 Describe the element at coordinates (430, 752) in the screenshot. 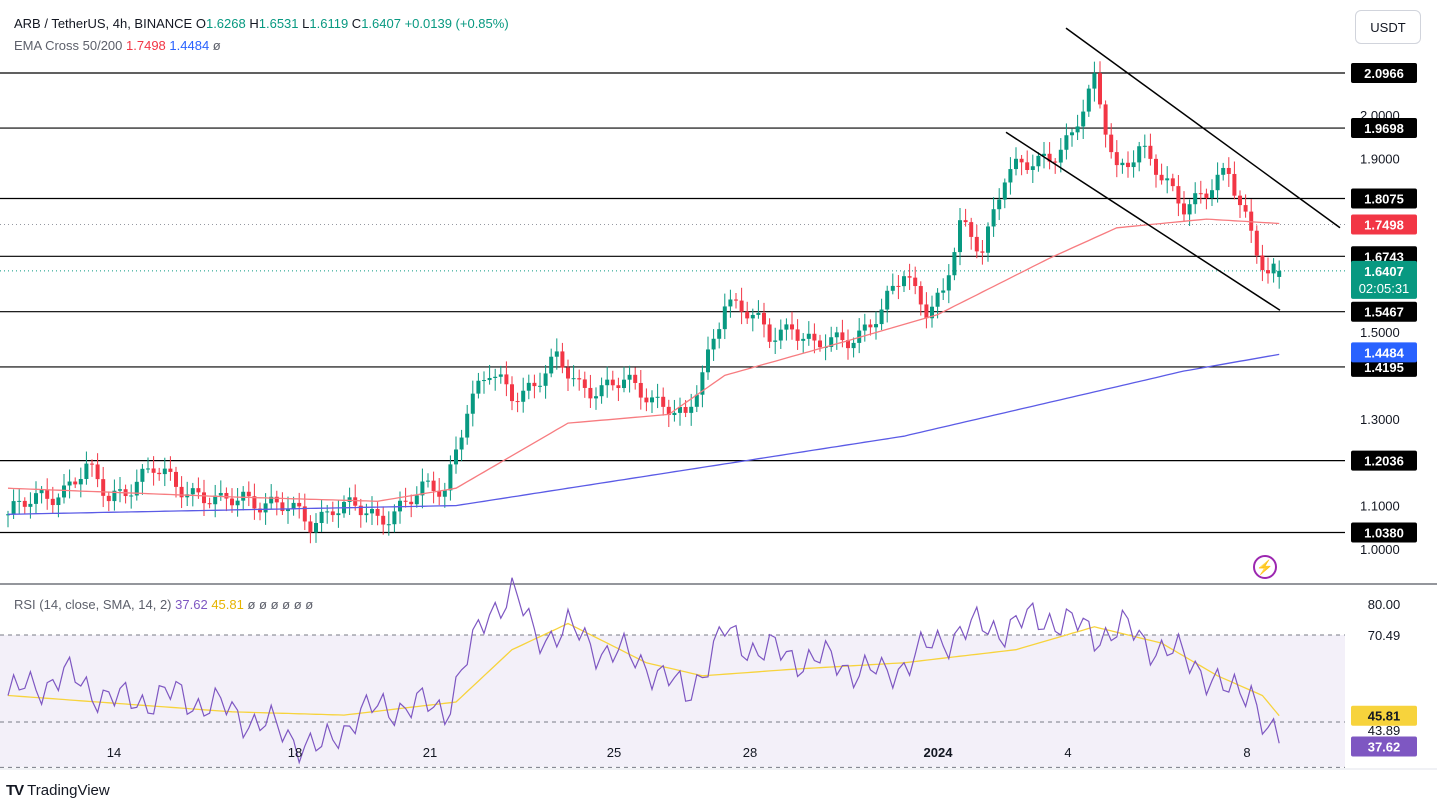

I see `time-tick-label: 21` at that location.